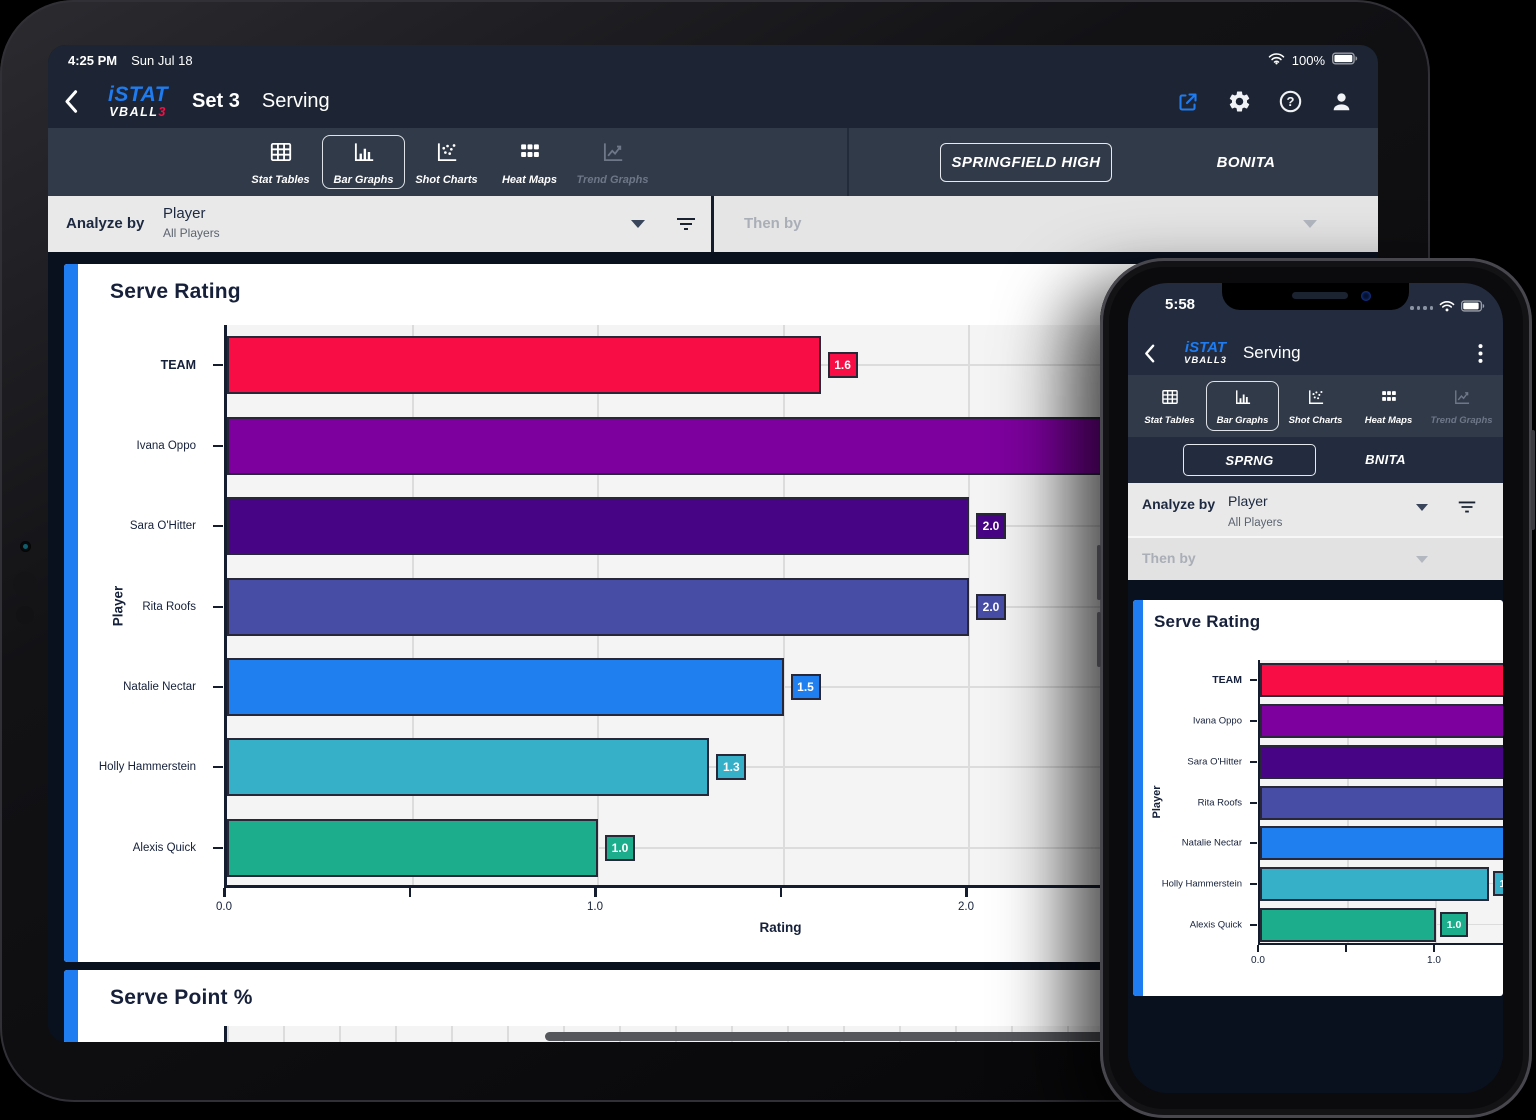 The image size is (1536, 1120). Describe the element at coordinates (175, 291) in the screenshot. I see `chart-title: Serve Rating` at that location.